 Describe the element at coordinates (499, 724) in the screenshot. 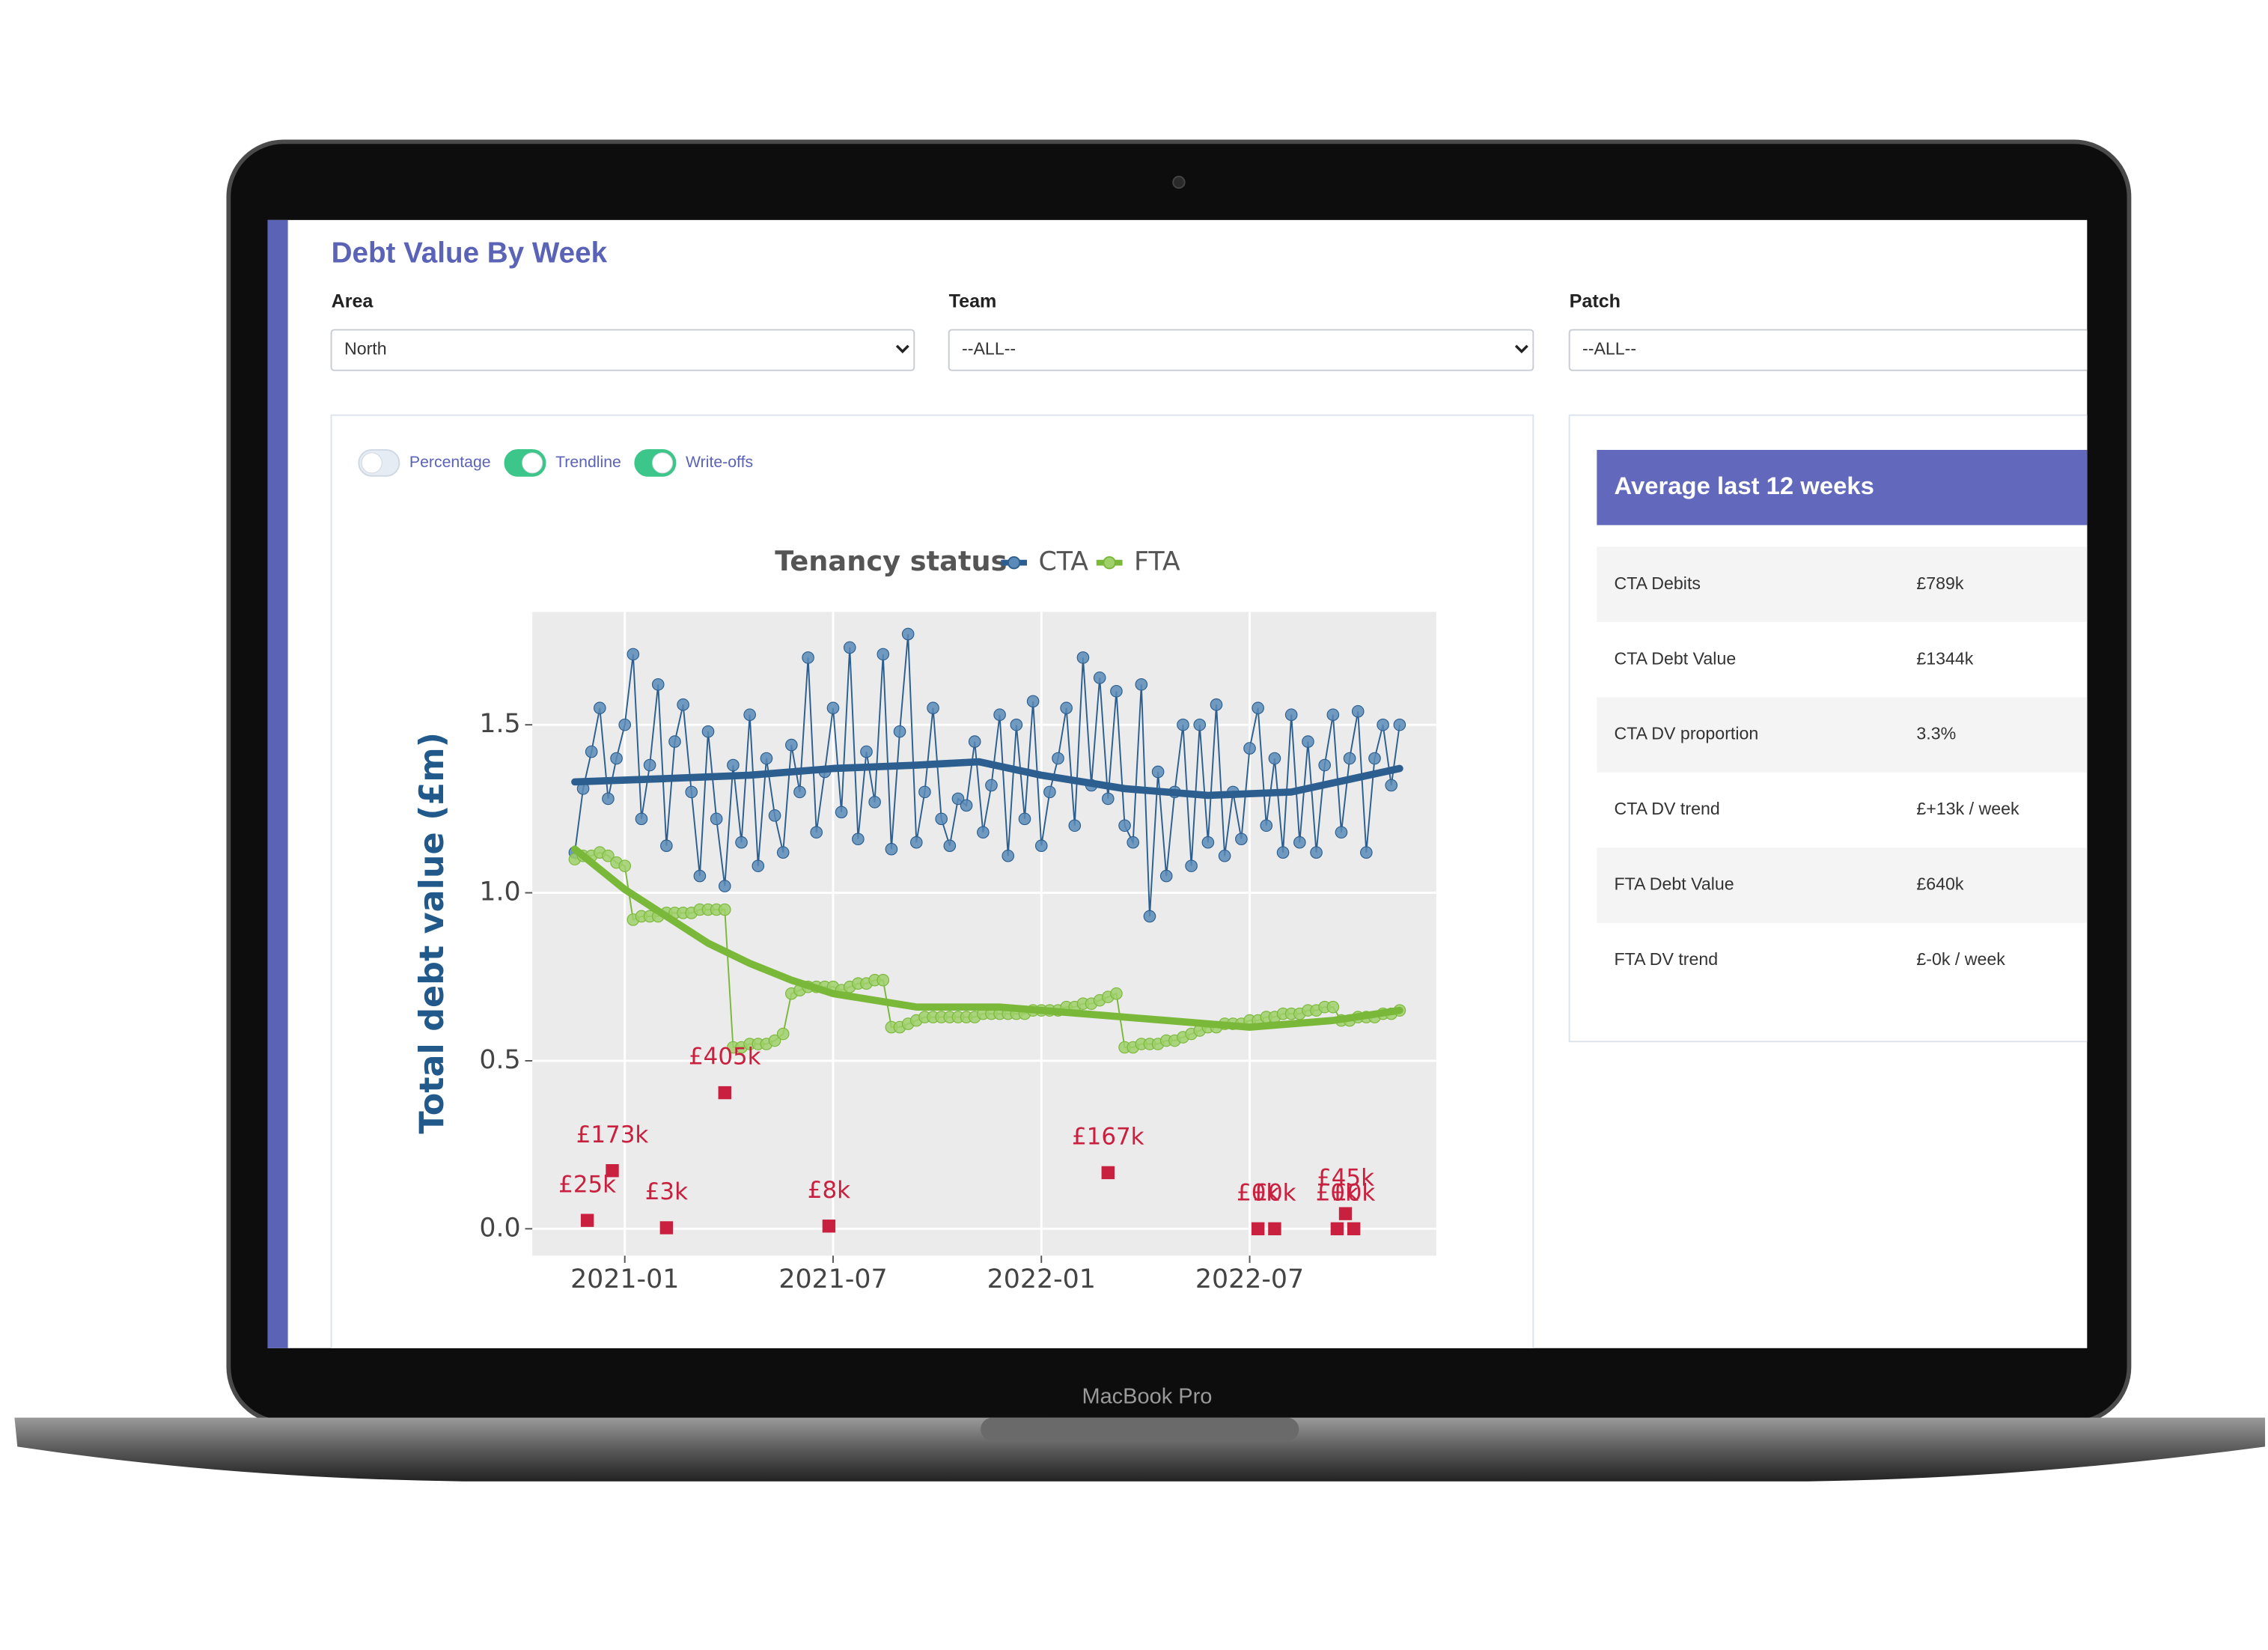

I see `y-tick-label: 1.5` at that location.